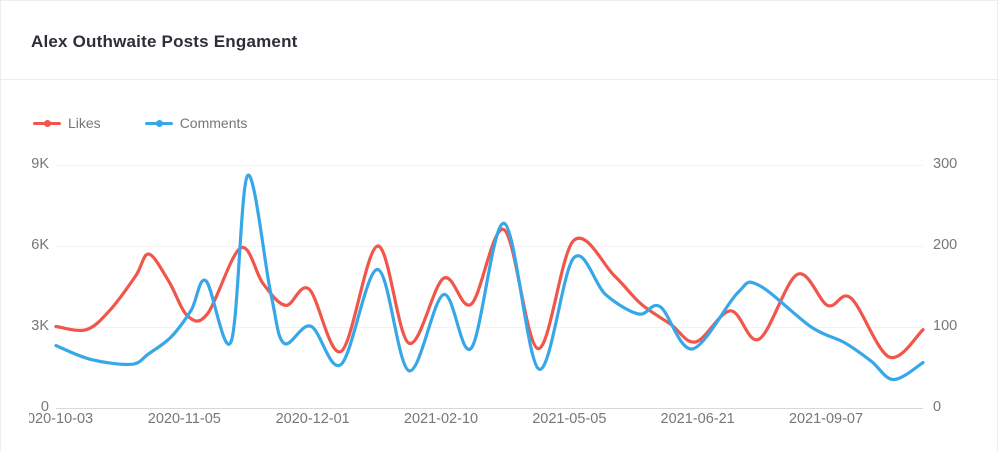 The image size is (1000, 452). What do you see at coordinates (40, 326) in the screenshot?
I see `y-axis-left-tick: 3K` at bounding box center [40, 326].